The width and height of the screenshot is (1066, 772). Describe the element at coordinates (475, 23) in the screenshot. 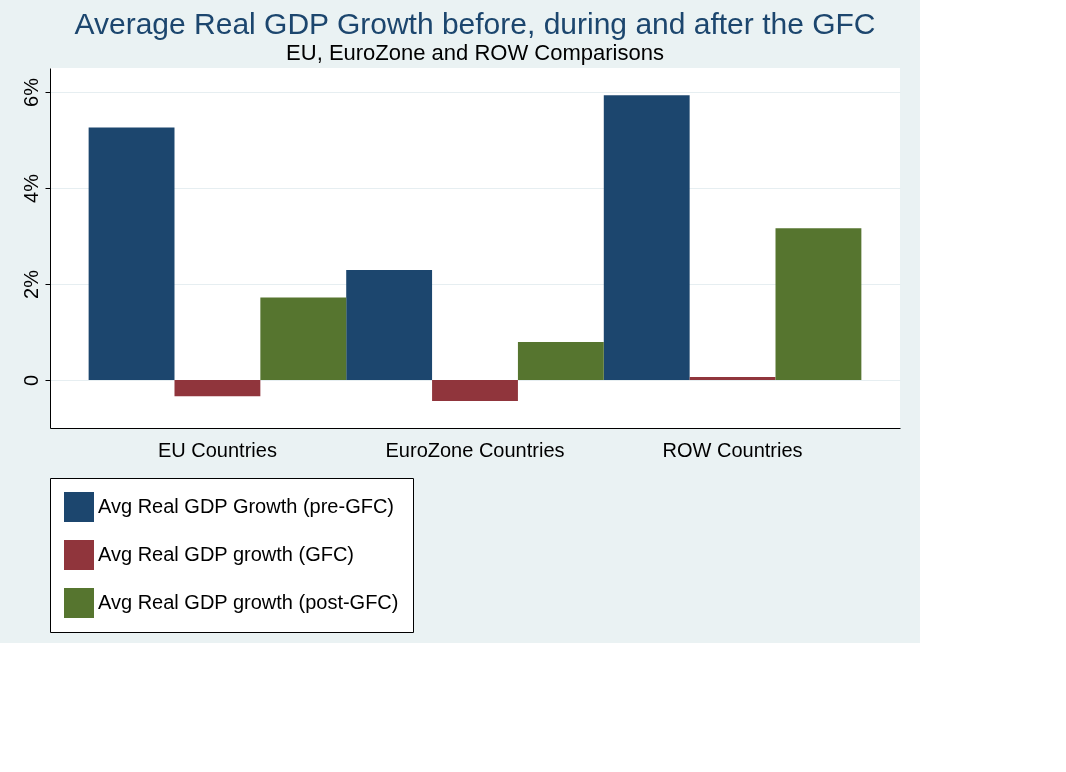

I see `chart-title: Average Real GDP Growth before, during and after the GFC` at that location.